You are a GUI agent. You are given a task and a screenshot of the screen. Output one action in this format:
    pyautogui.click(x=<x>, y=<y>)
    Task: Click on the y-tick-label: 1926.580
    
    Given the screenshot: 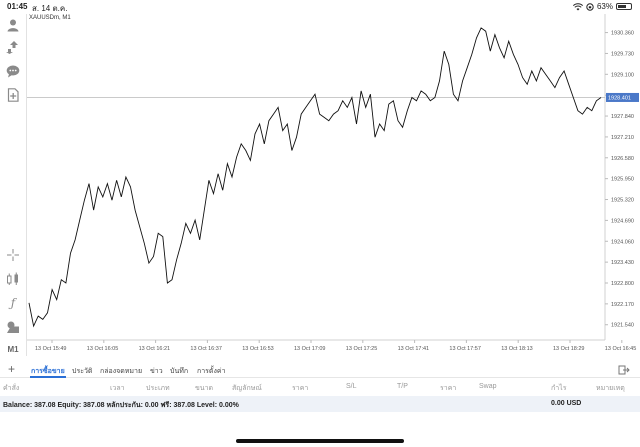 What is the action you would take?
    pyautogui.click(x=622, y=159)
    